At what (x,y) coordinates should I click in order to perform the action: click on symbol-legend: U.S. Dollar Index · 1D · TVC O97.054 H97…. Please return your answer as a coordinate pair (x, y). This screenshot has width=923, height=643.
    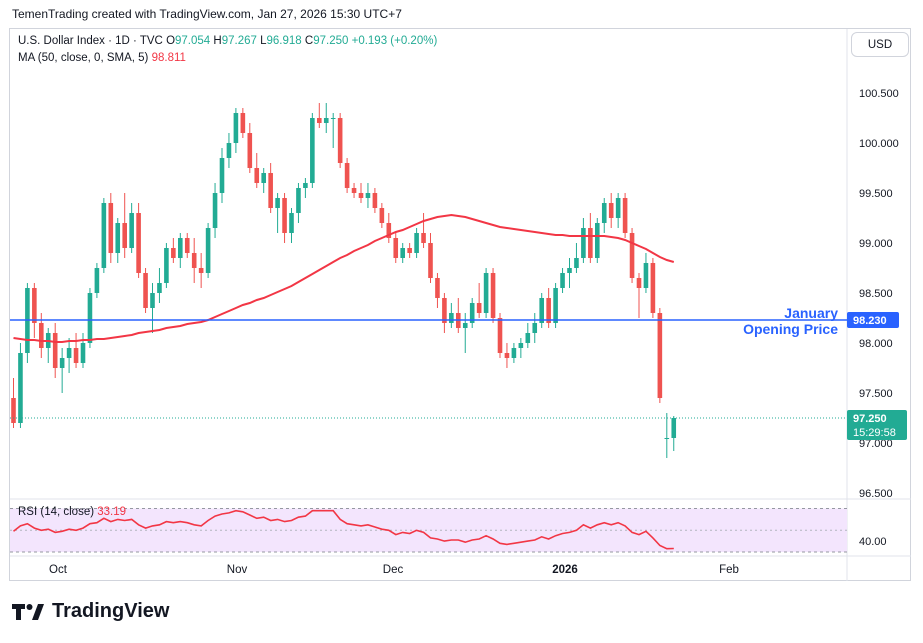
    Looking at the image, I should click on (227, 41).